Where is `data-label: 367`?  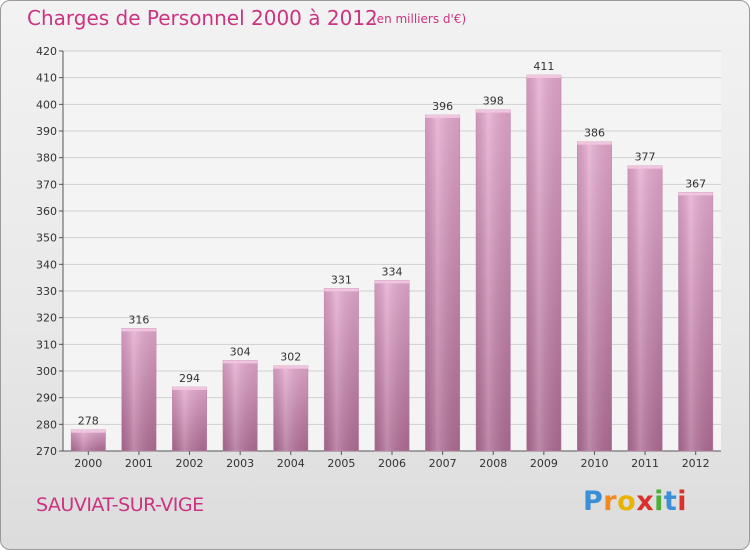 data-label: 367 is located at coordinates (695, 183).